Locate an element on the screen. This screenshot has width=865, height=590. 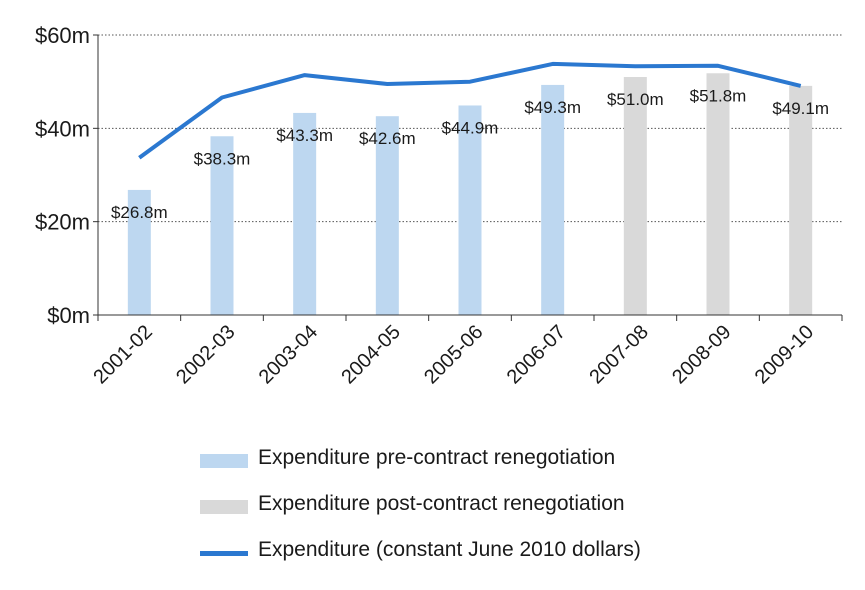
constant-dollar-series-line is located at coordinates (470, 110).